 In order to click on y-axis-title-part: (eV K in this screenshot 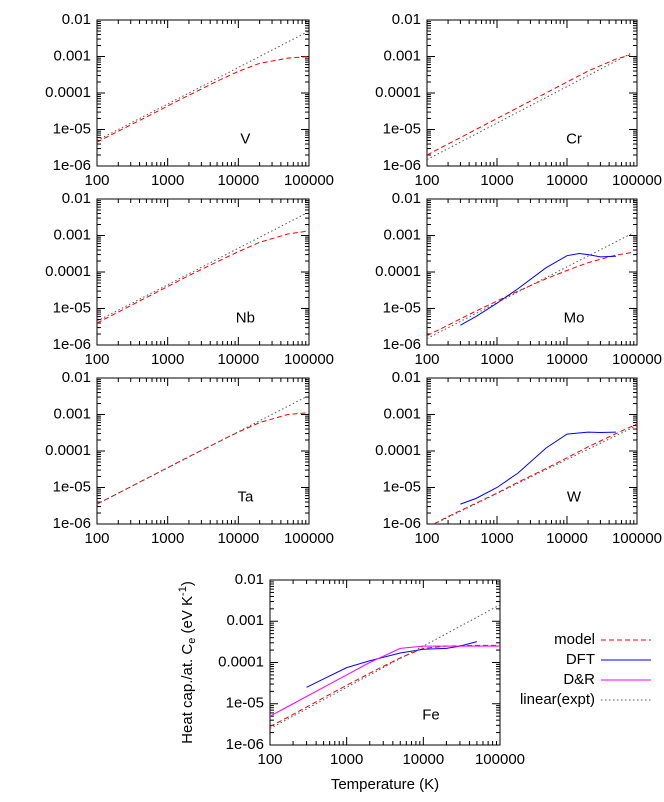, I will do `click(187, 617)`.